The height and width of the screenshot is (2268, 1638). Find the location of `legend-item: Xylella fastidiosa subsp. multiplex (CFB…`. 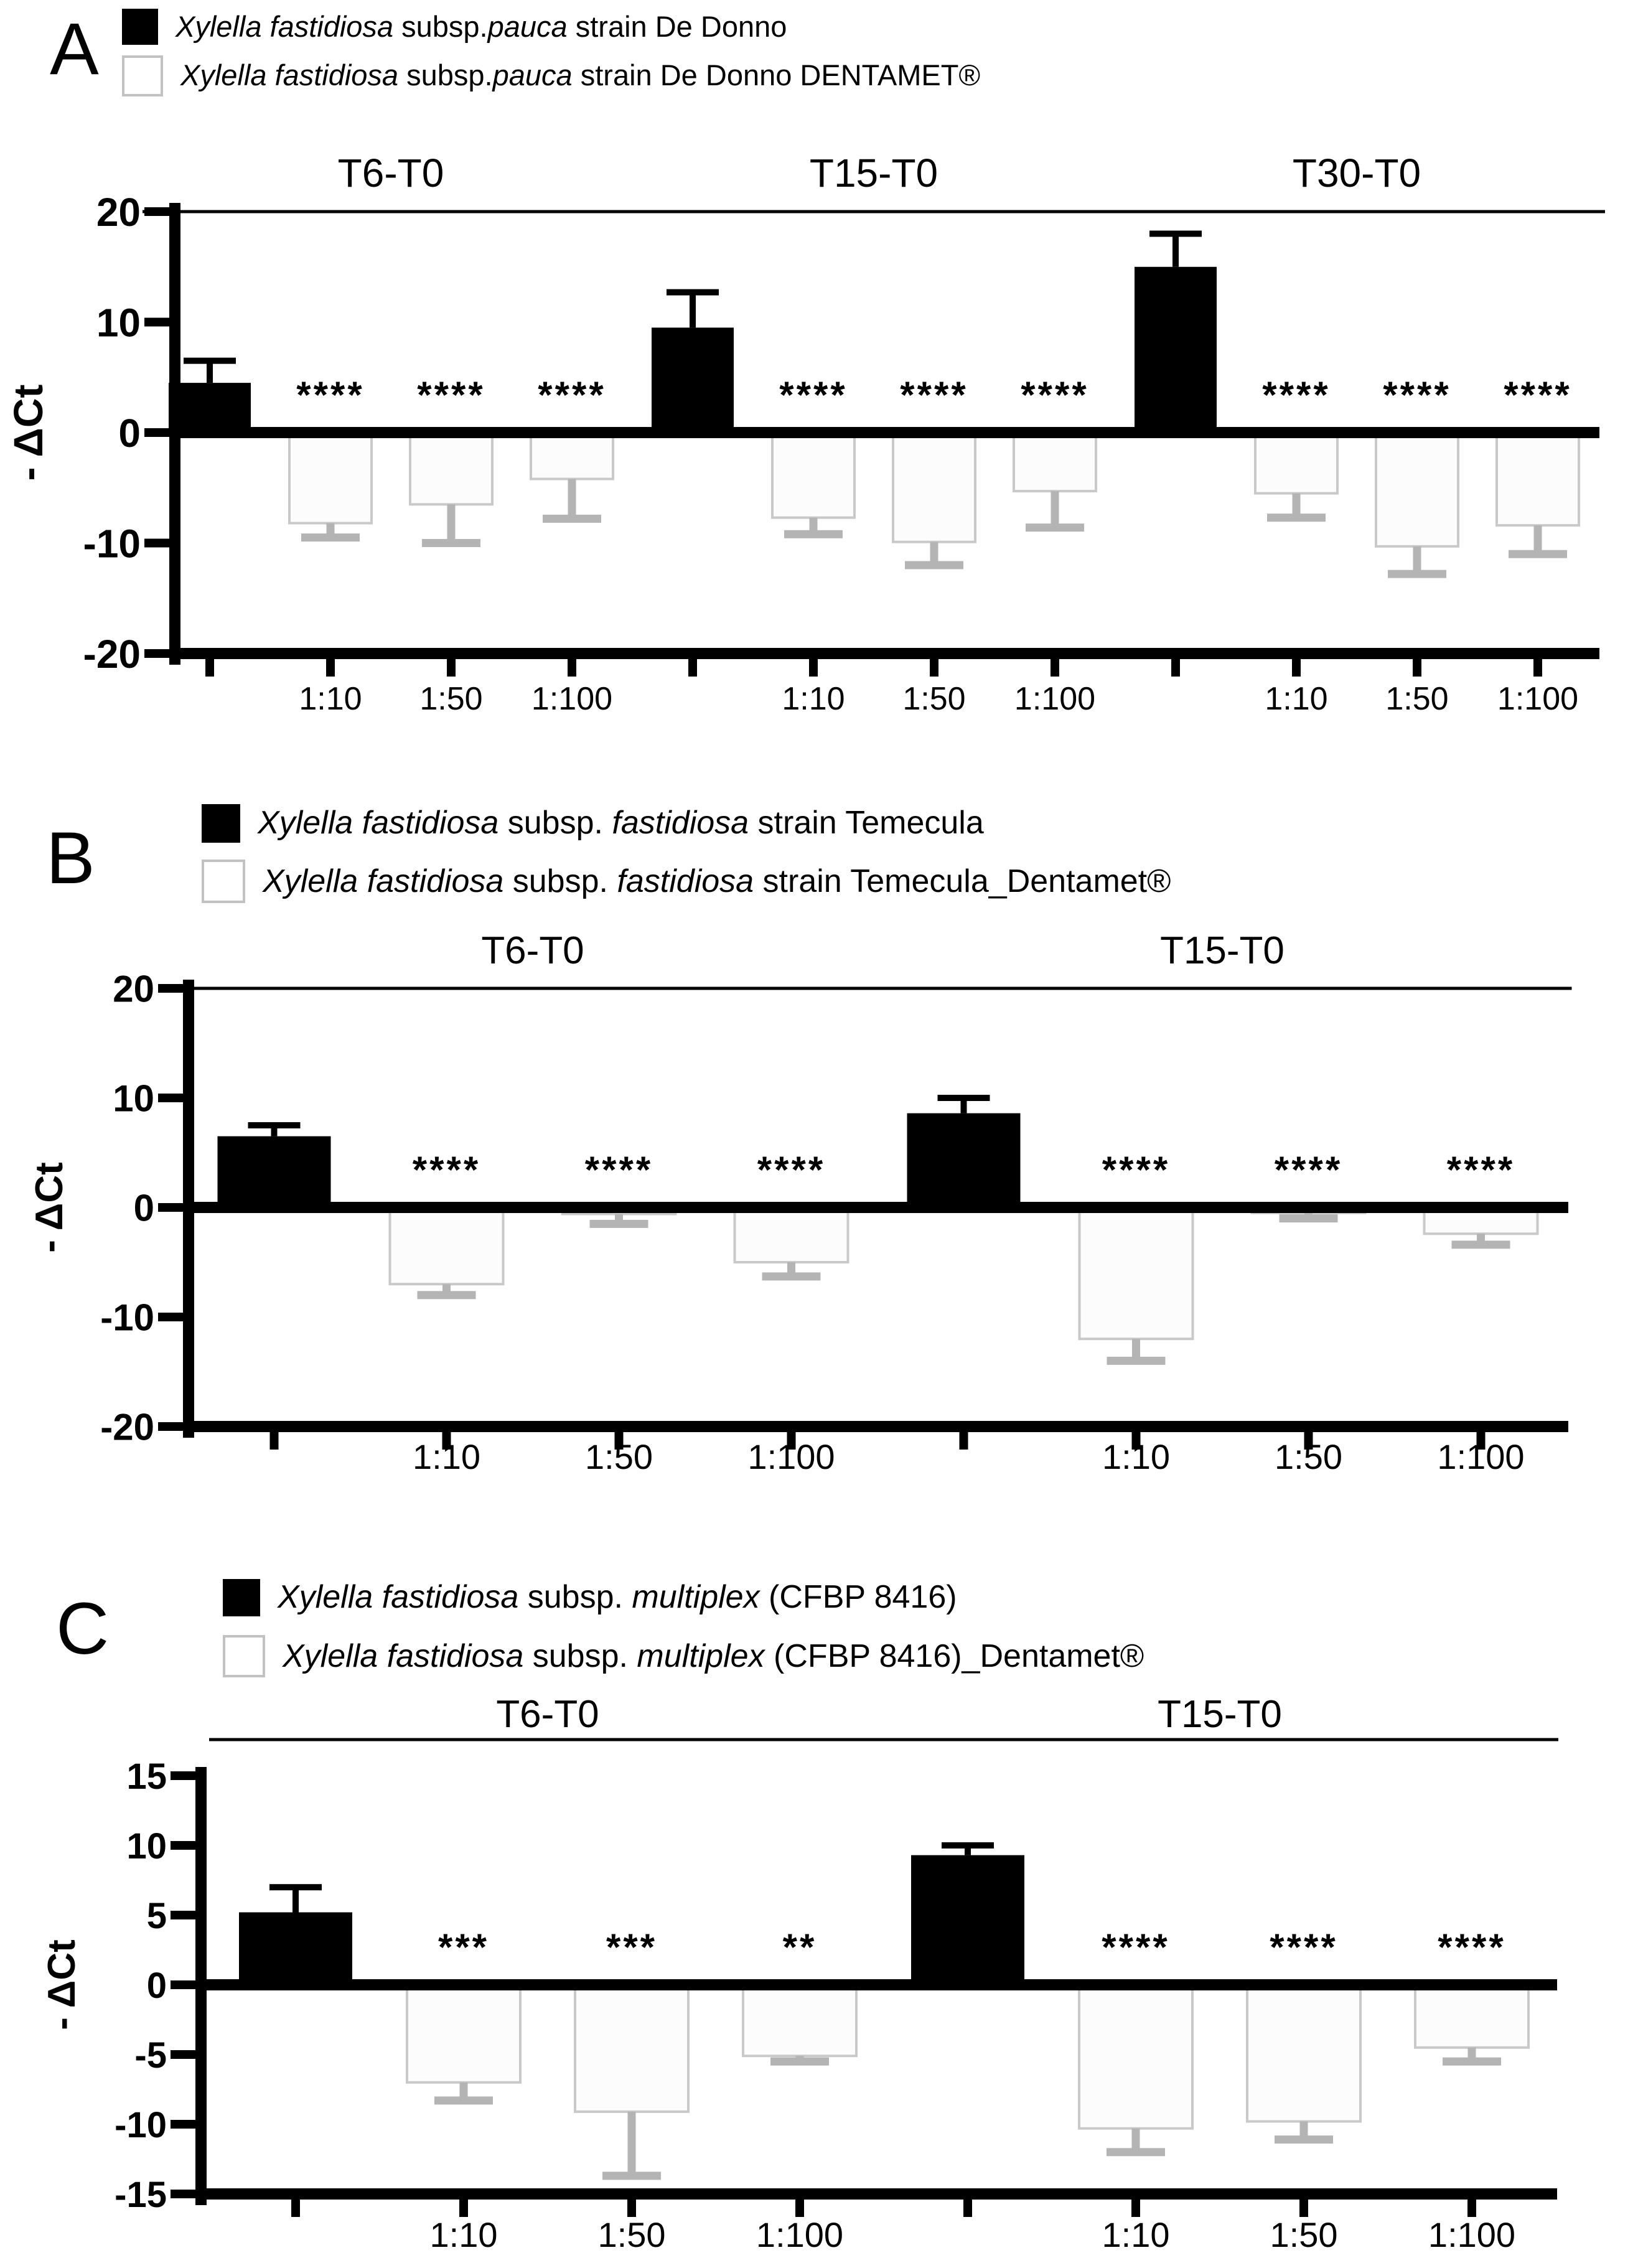

legend-item: Xylella fastidiosa subsp. multiplex (CFB… is located at coordinates (684, 1597).